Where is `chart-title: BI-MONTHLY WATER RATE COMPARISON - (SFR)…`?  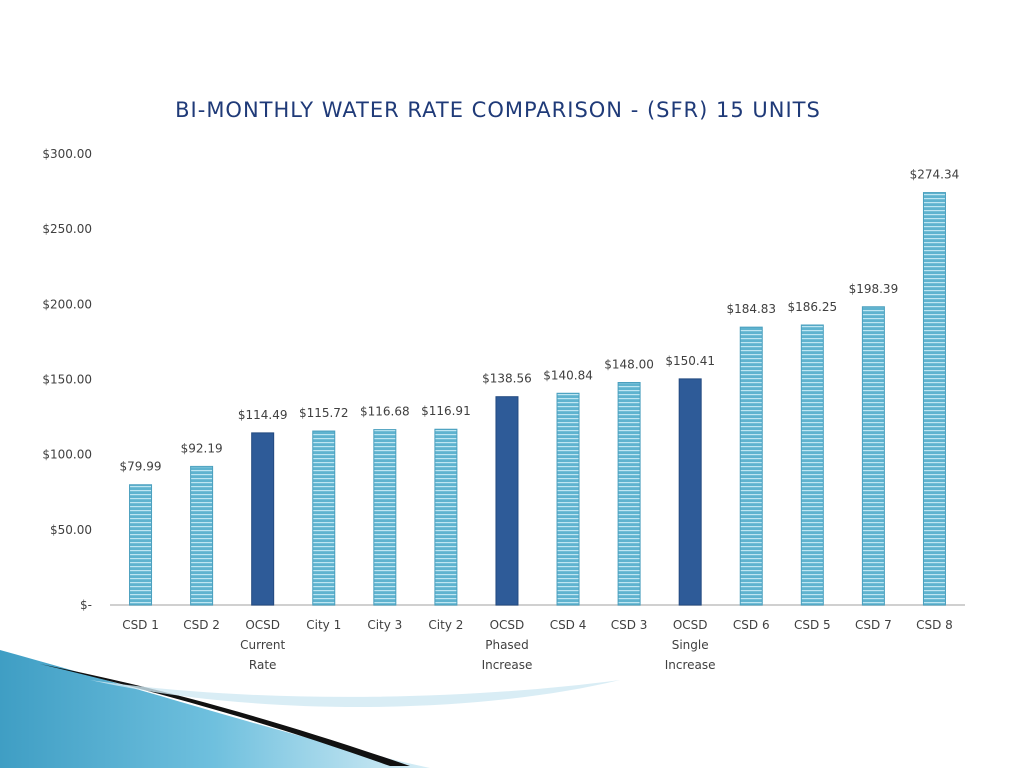
chart-title: BI-MONTHLY WATER RATE COMPARISON - (SFR)… is located at coordinates (498, 110).